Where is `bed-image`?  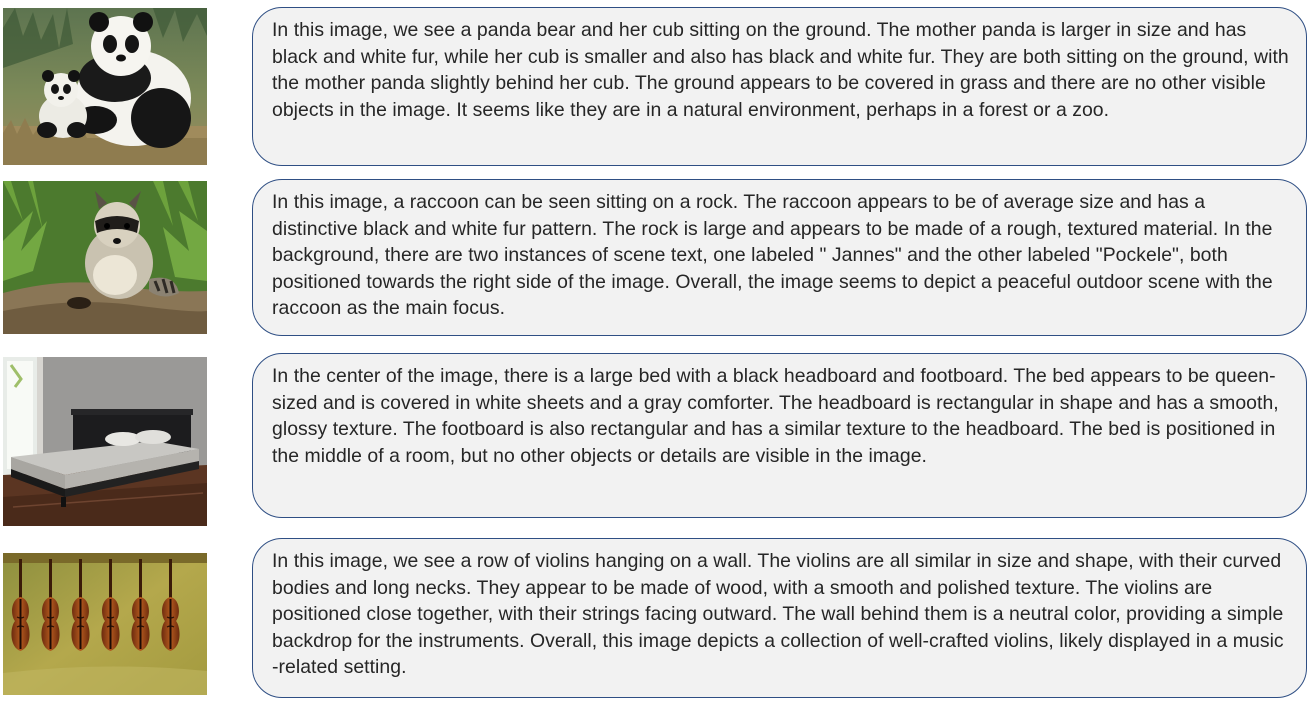 bed-image is located at coordinates (105, 441).